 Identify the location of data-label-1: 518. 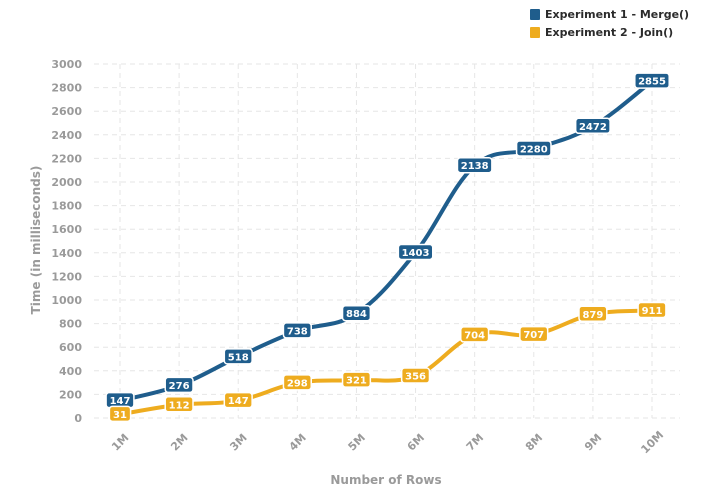
(238, 356).